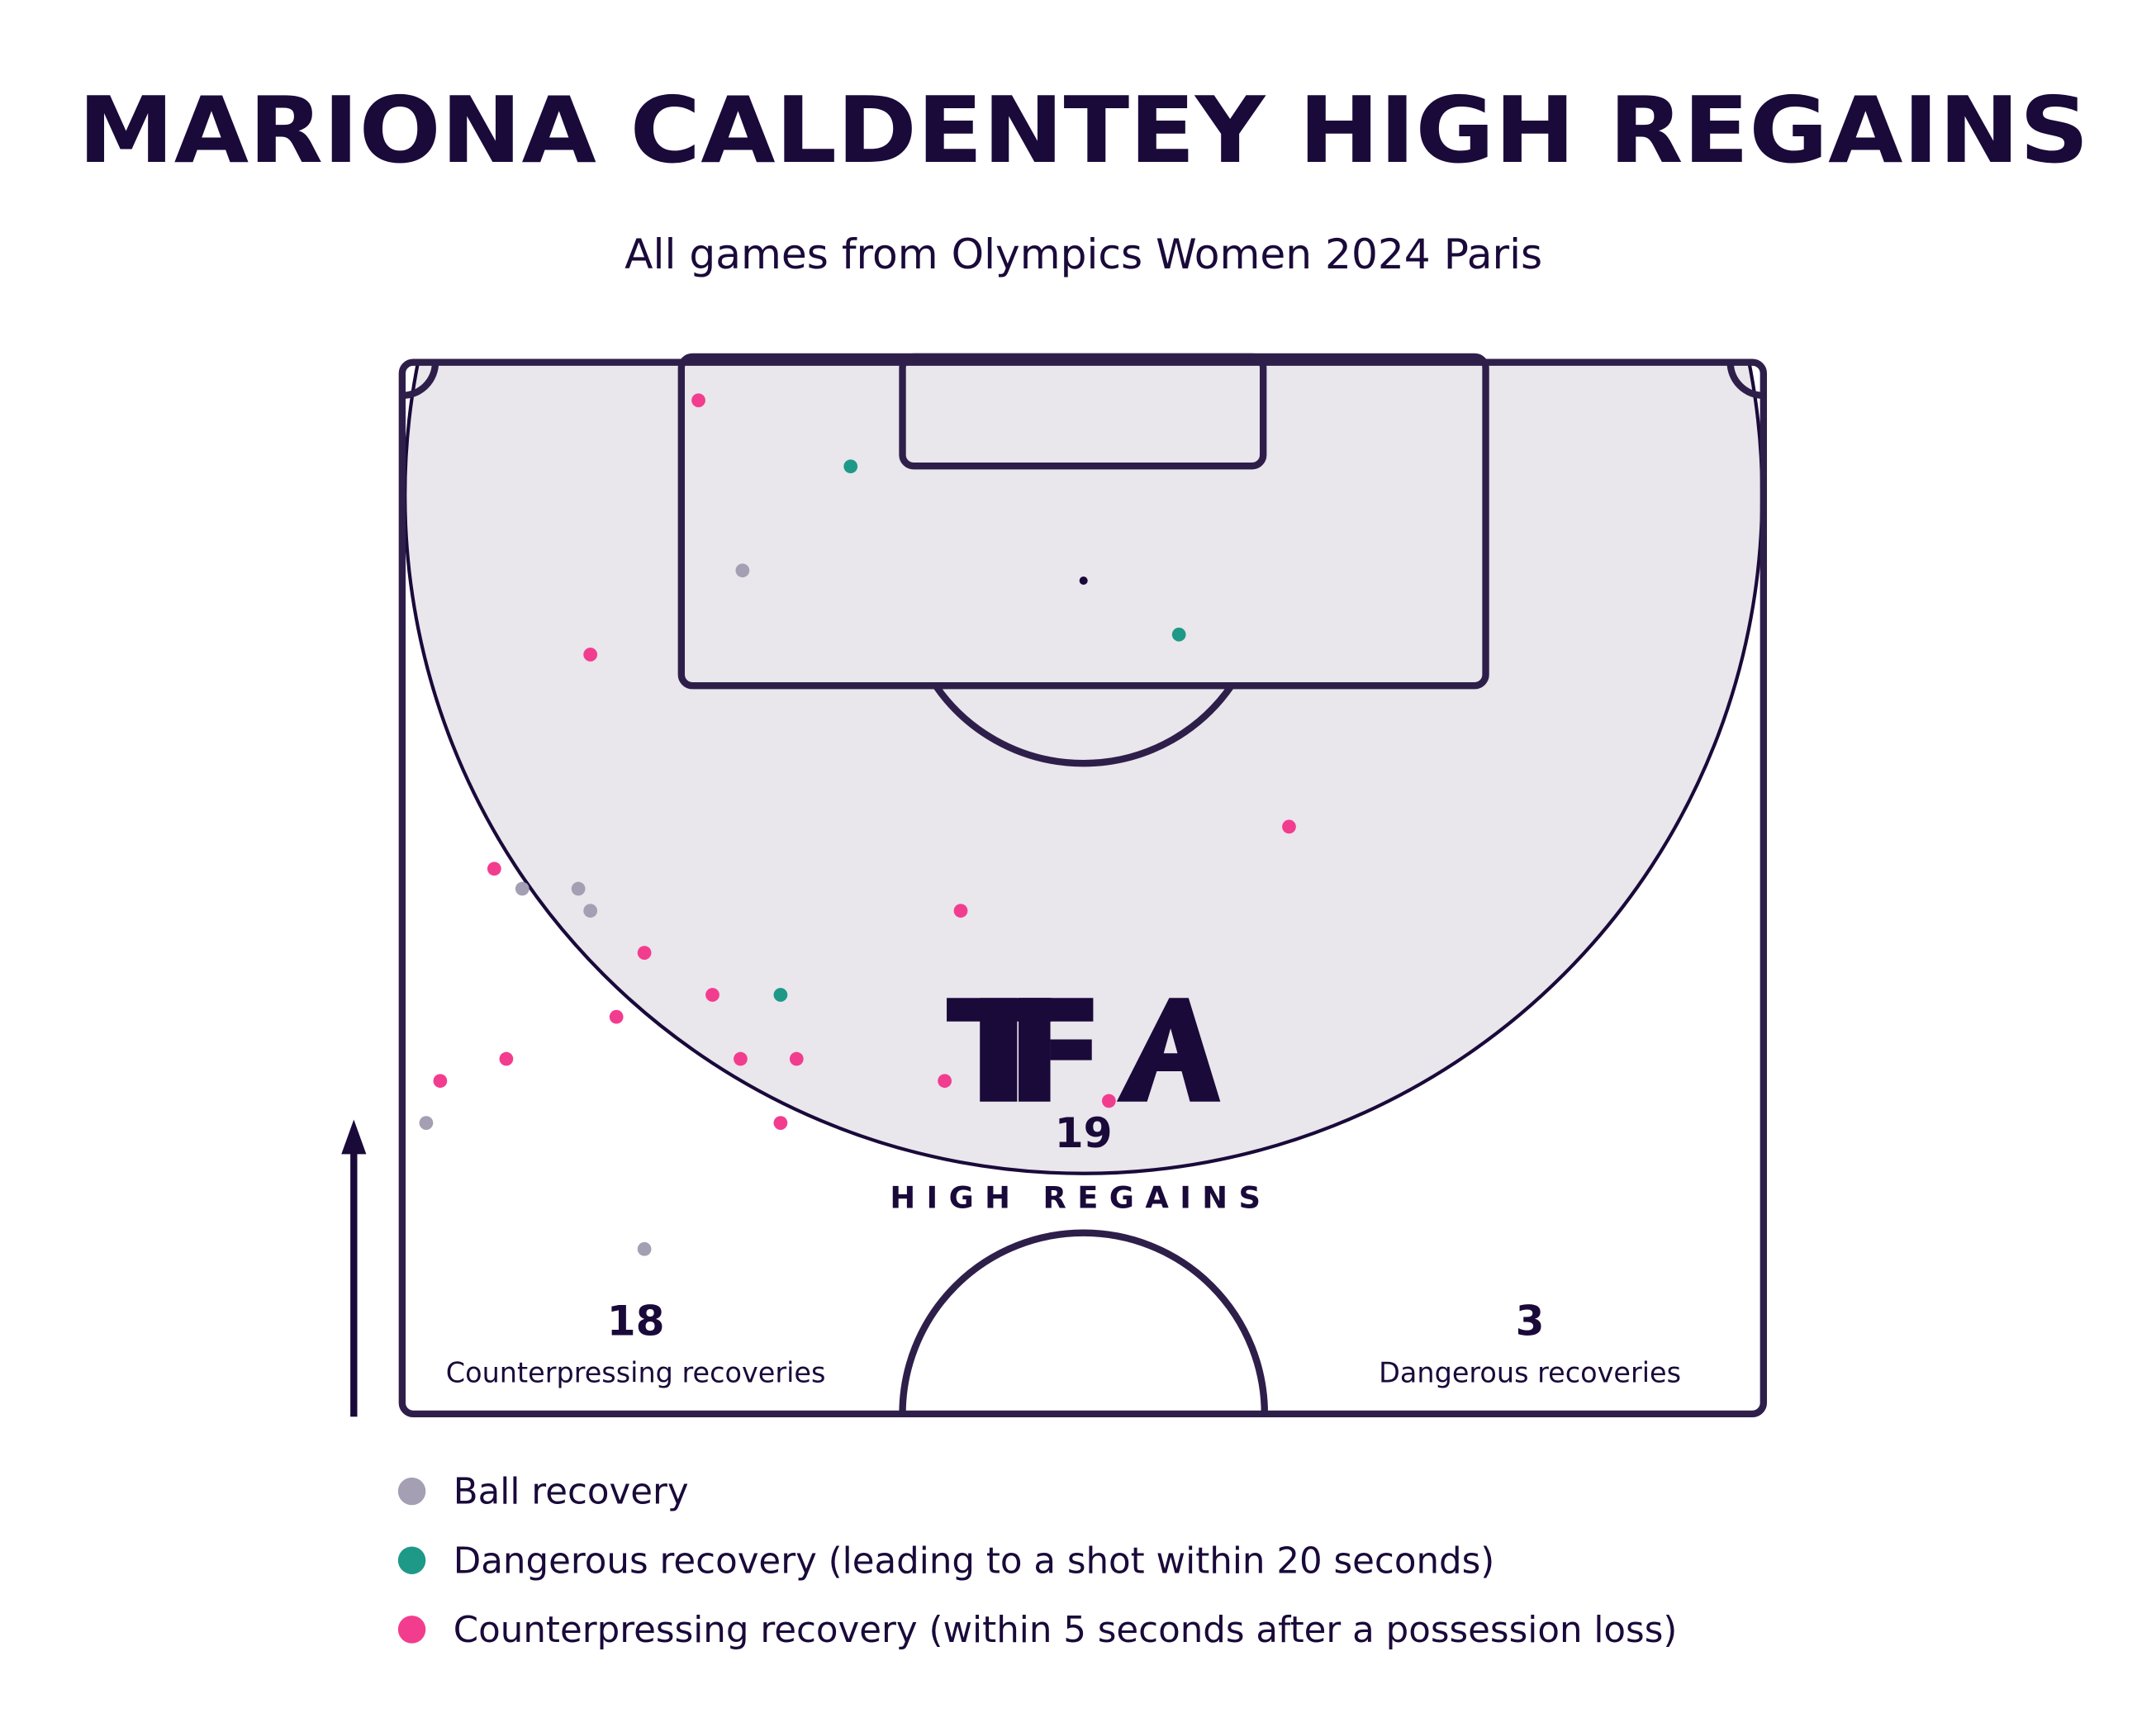 The width and height of the screenshot is (2156, 1732). Describe the element at coordinates (571, 1492) in the screenshot. I see `legend-label-ball: Ball recovery` at that location.